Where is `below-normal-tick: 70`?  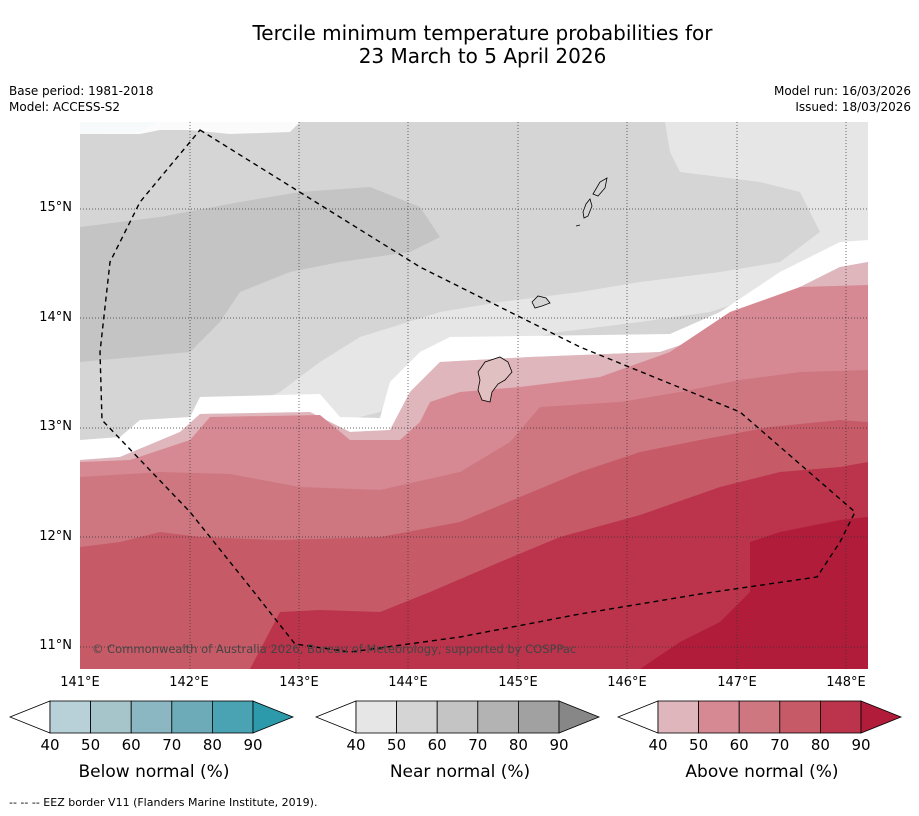 below-normal-tick: 70 is located at coordinates (172, 745).